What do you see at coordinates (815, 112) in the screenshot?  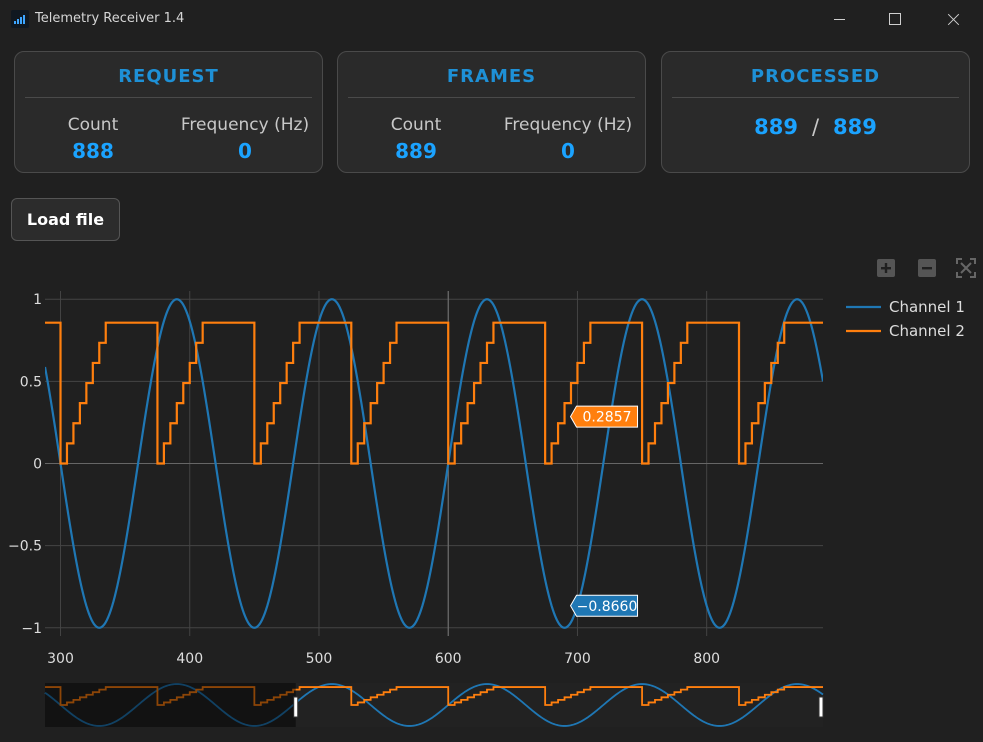 I see `processed-panel: PROCESSED 889 / 889` at bounding box center [815, 112].